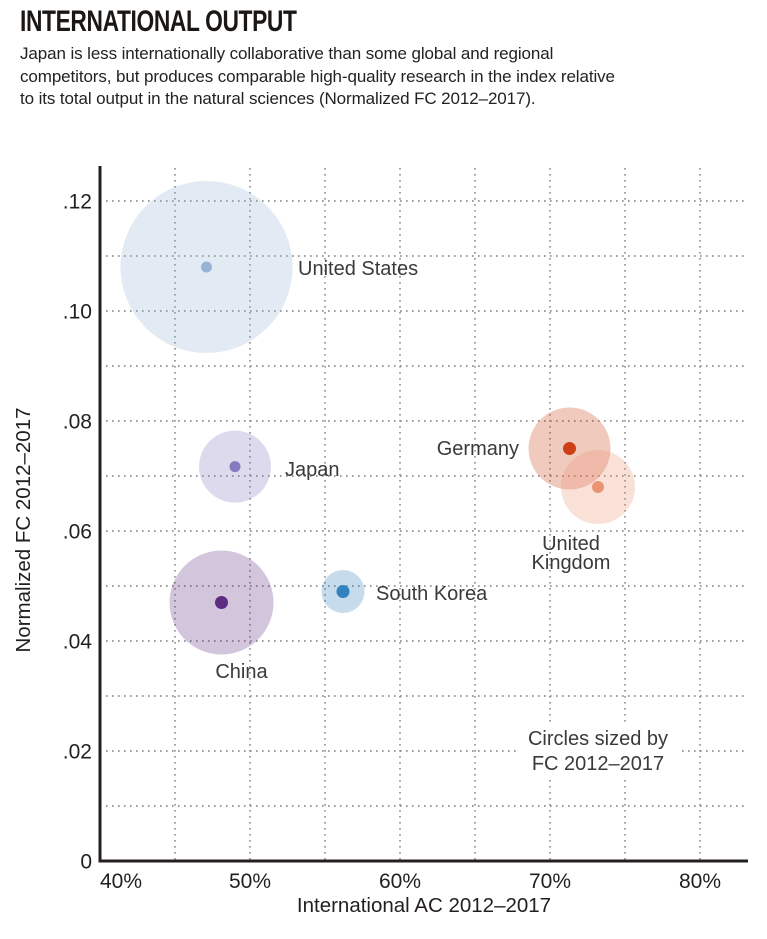 The height and width of the screenshot is (939, 767). What do you see at coordinates (312, 470) in the screenshot?
I see `label-japan: Japan` at bounding box center [312, 470].